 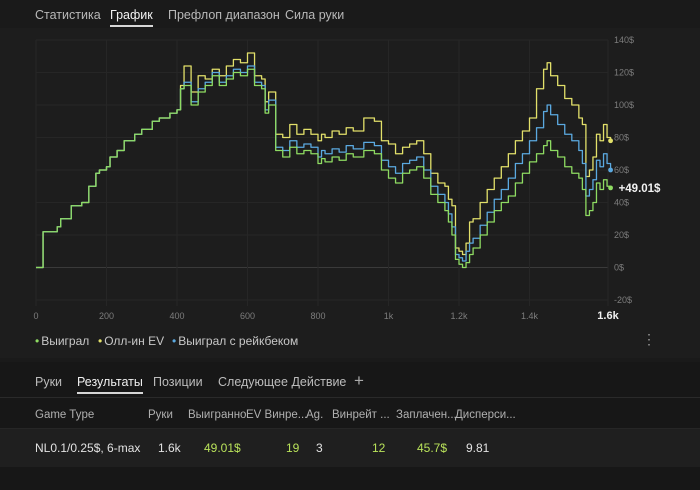 I want to click on x-tick-label: 0, so click(x=35, y=316).